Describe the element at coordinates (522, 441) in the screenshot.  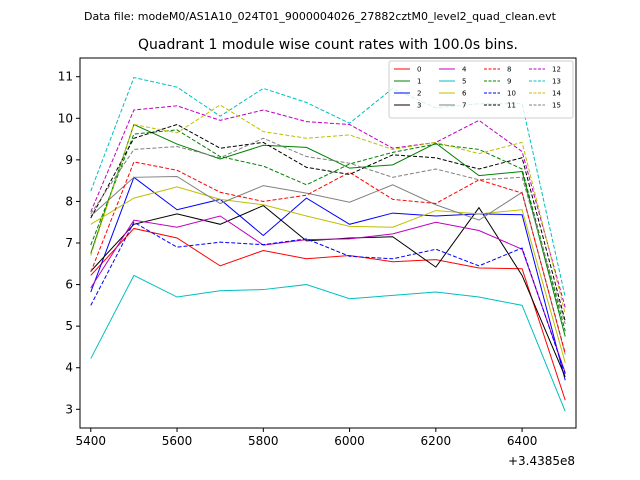
I see `x-tick-label: 6400` at that location.